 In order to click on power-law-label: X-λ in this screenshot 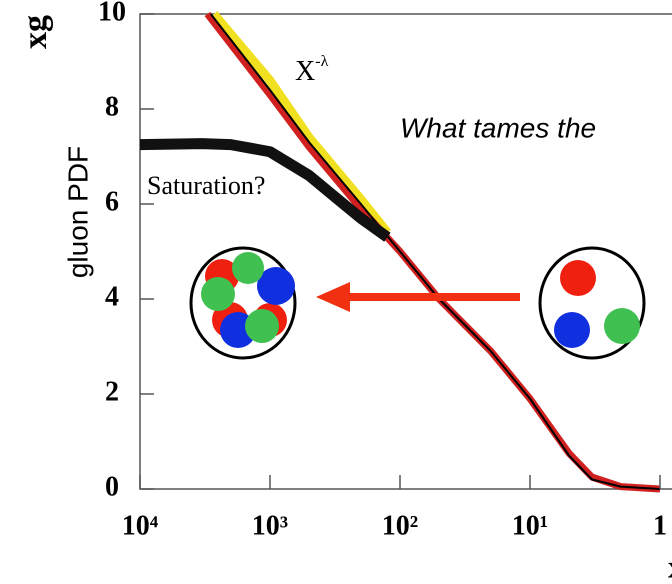, I will do `click(312, 70)`.